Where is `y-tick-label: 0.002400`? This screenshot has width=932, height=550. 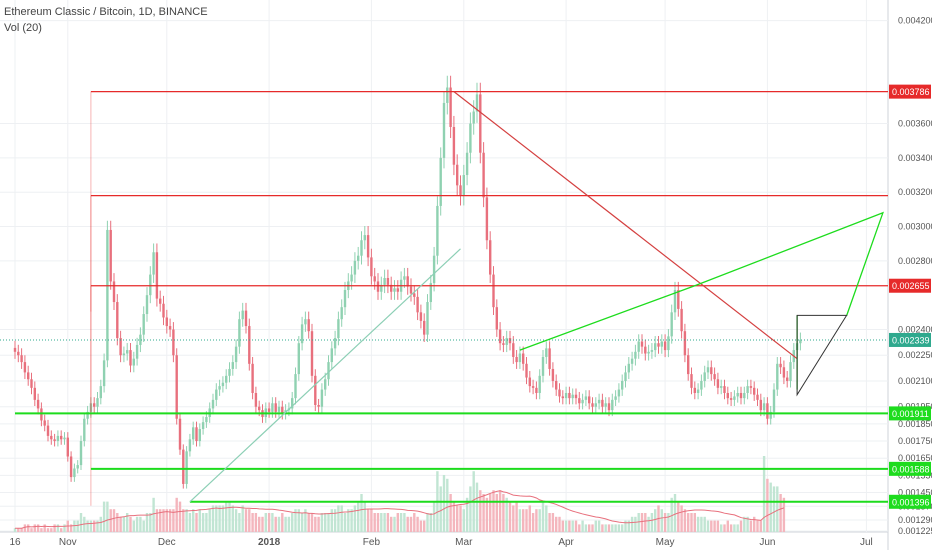 y-tick-label: 0.002400 is located at coordinates (915, 329).